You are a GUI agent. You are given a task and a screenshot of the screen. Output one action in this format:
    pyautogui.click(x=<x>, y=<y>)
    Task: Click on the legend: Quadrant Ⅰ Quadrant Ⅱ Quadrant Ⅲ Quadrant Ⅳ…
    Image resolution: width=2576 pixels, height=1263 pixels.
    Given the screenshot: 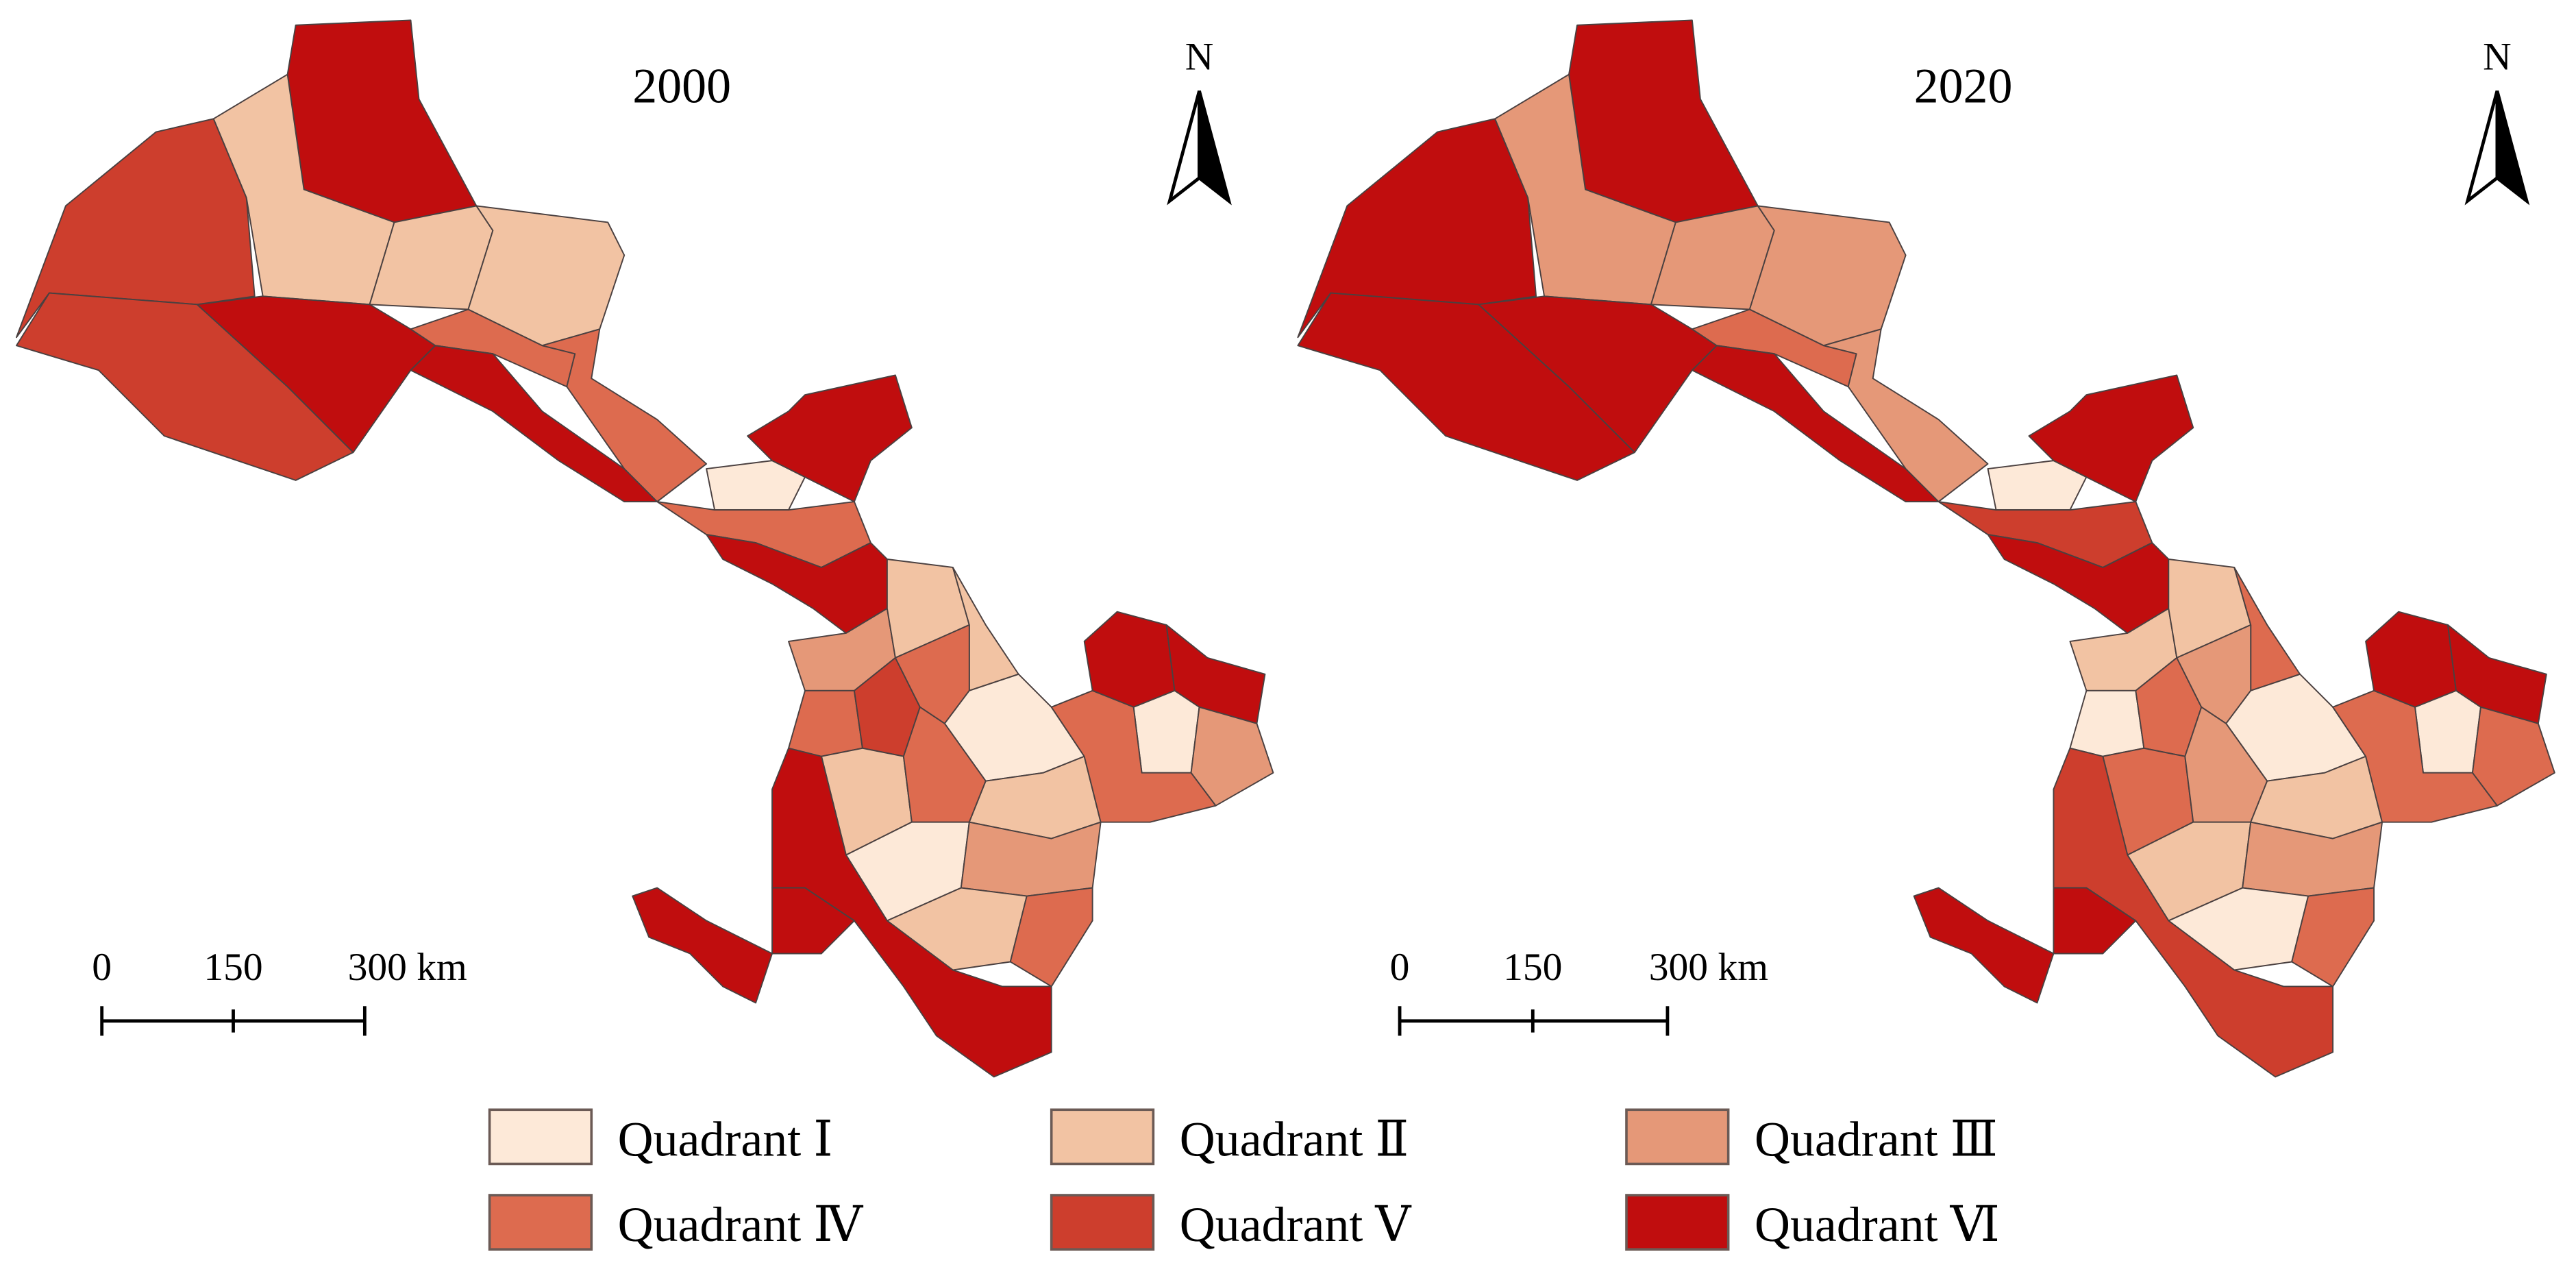 What is the action you would take?
    pyautogui.click(x=1244, y=1180)
    